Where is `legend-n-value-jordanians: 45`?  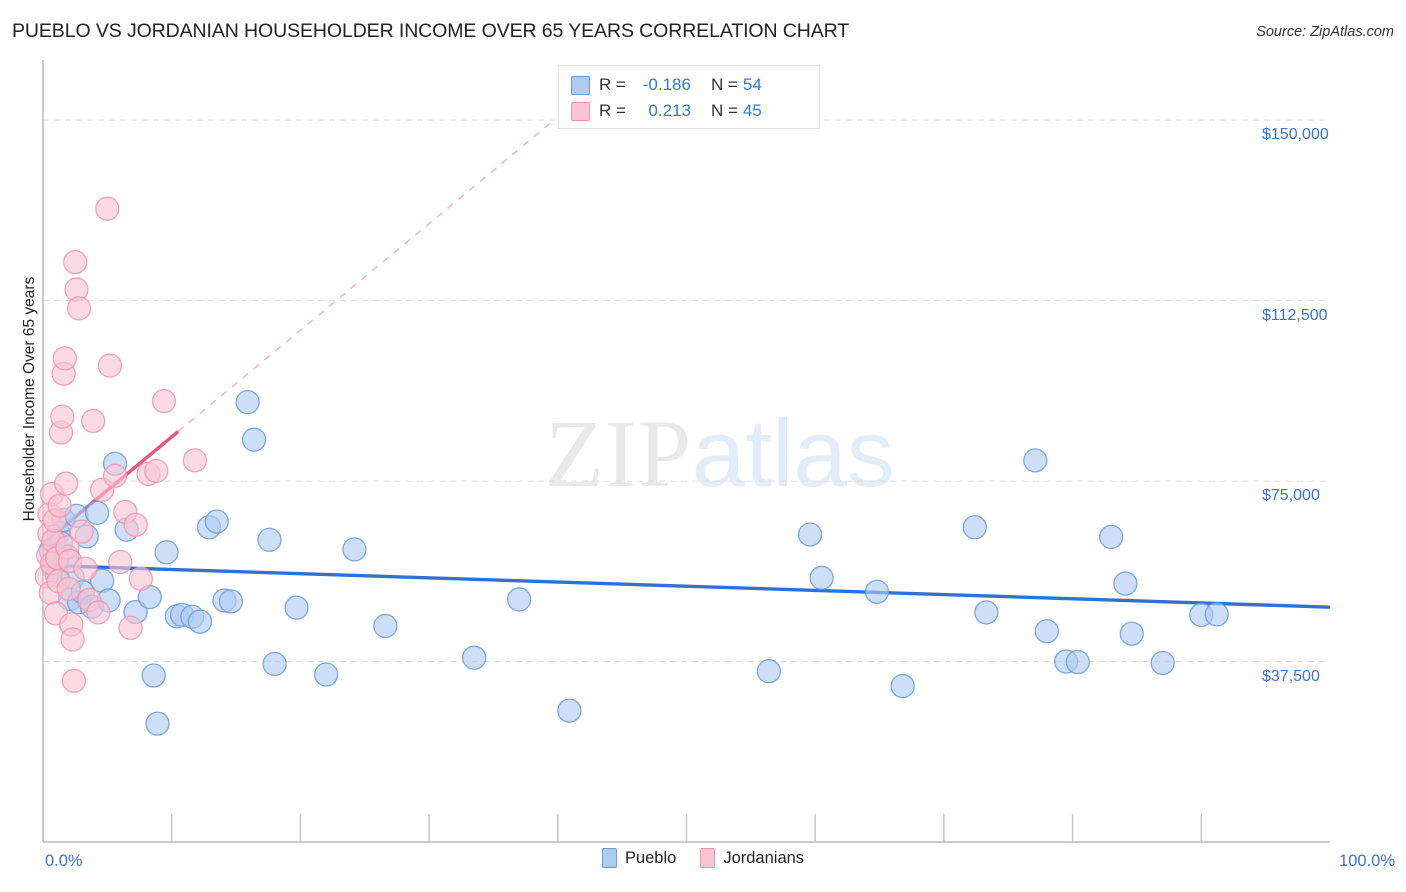
legend-n-value-jordanians: 45 is located at coordinates (752, 110).